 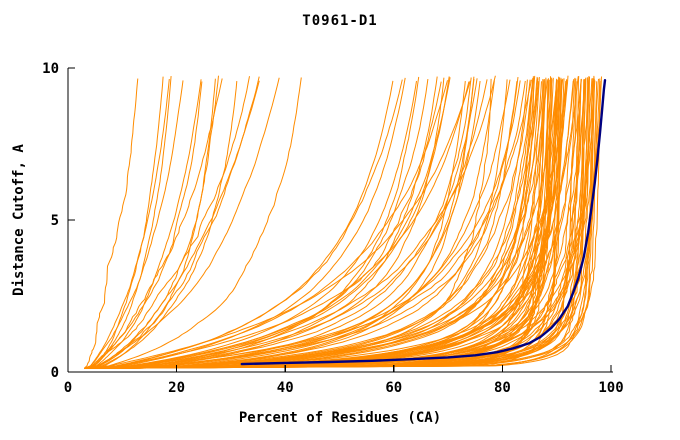 What do you see at coordinates (393, 388) in the screenshot?
I see `x-tick-label: 60` at bounding box center [393, 388].